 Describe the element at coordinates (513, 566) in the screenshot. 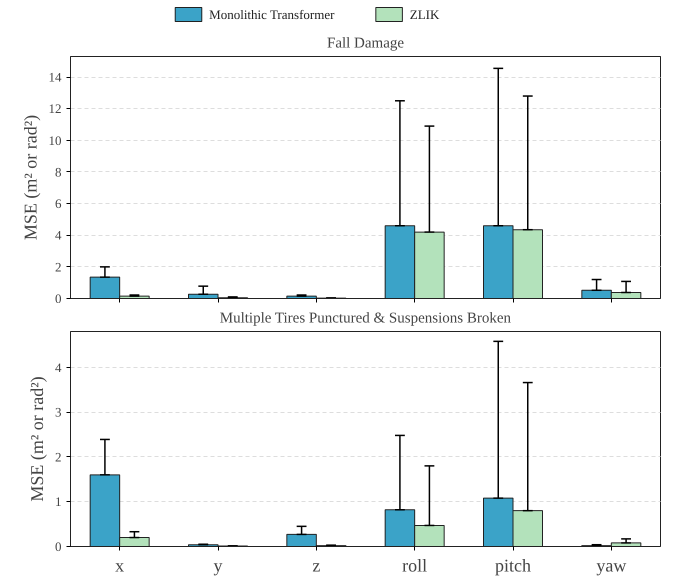

I see `x-tick-label: pitch` at that location.